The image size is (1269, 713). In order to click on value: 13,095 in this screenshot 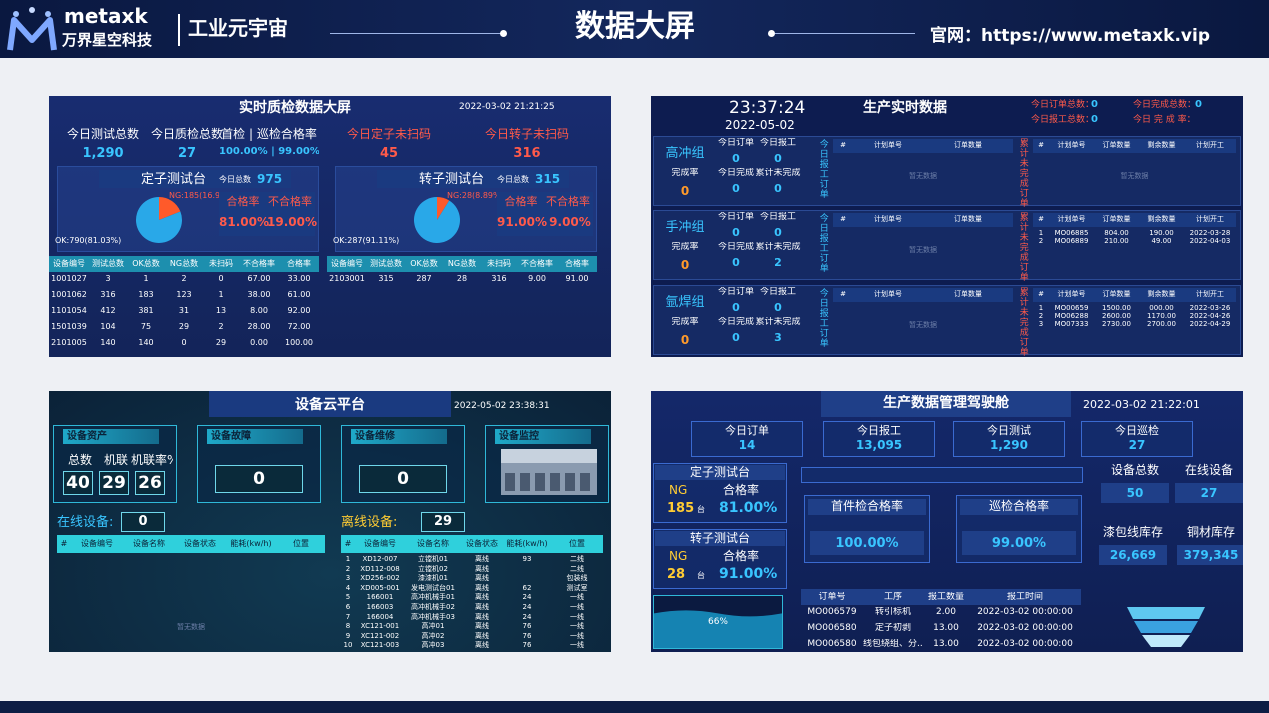, I will do `click(879, 445)`.